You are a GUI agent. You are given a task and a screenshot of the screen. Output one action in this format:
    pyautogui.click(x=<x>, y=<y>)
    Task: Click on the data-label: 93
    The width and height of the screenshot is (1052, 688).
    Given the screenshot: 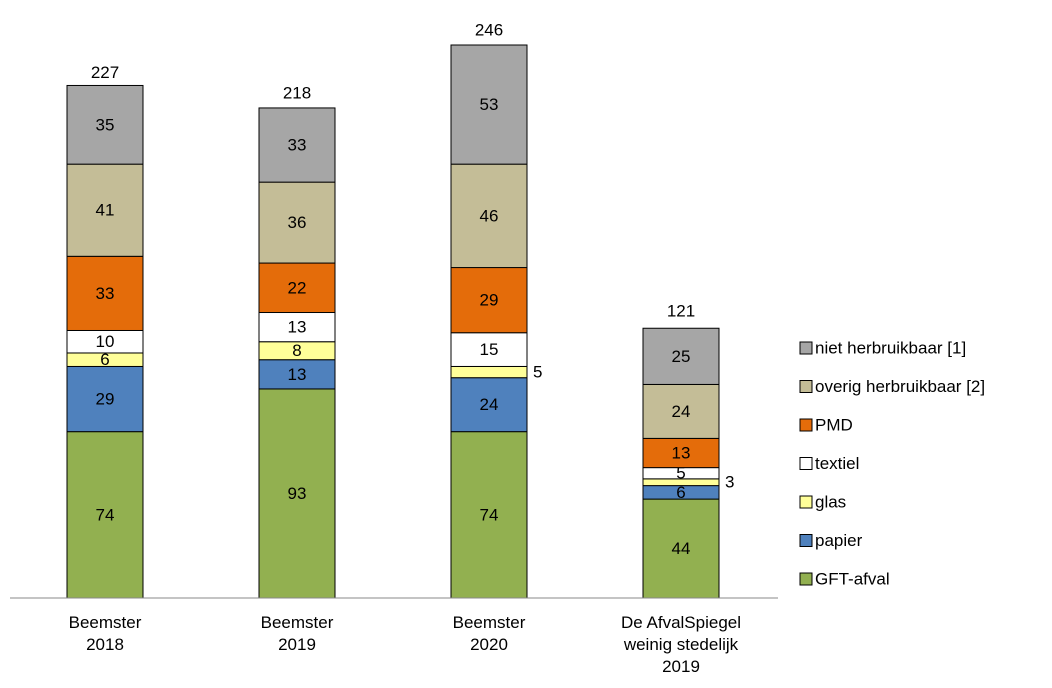 What is the action you would take?
    pyautogui.click(x=297, y=493)
    